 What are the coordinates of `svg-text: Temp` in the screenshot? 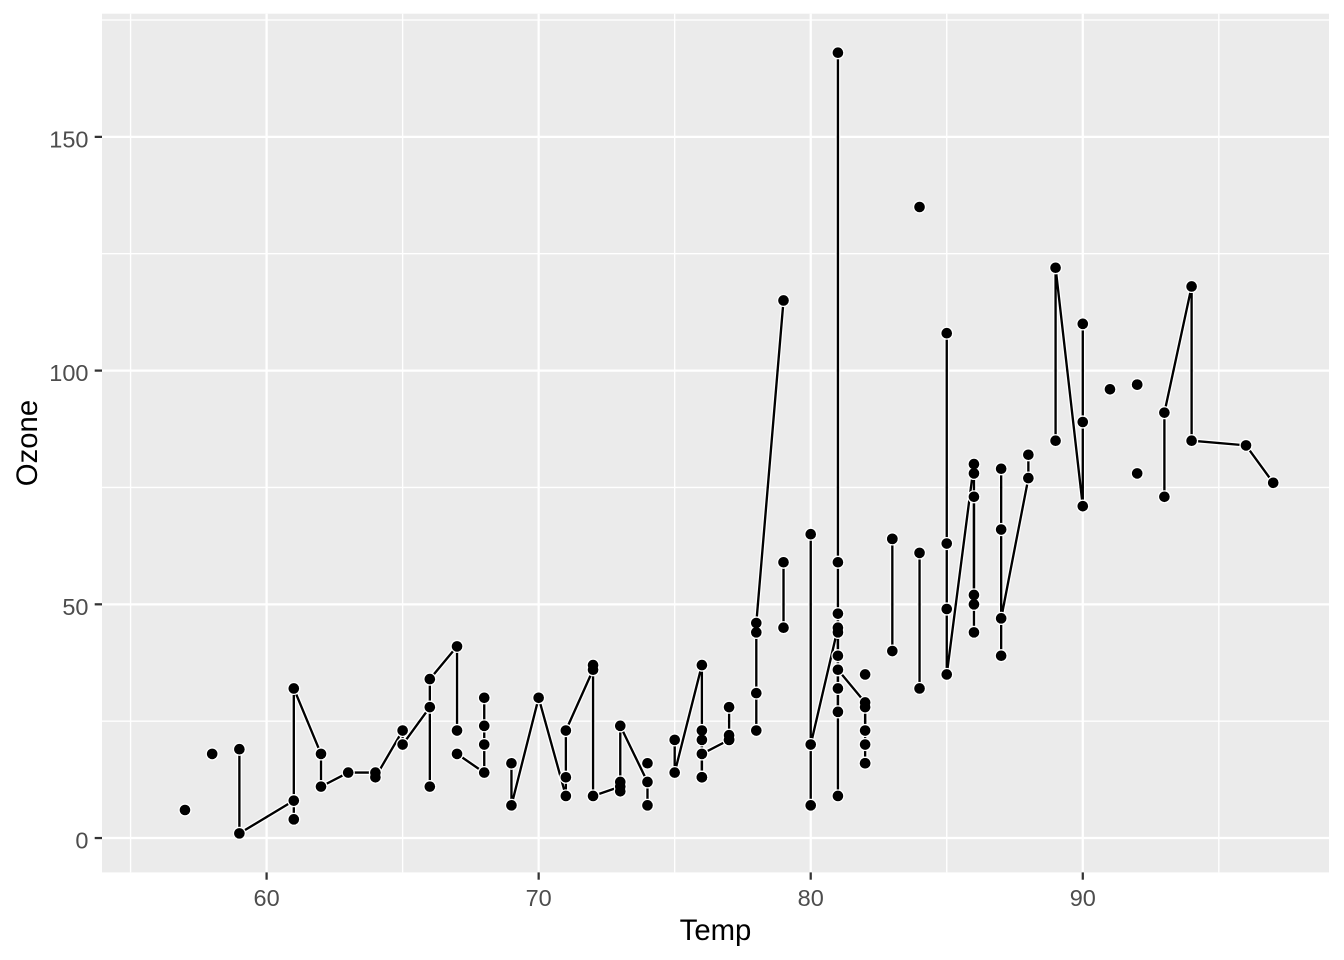 It's located at (716, 930).